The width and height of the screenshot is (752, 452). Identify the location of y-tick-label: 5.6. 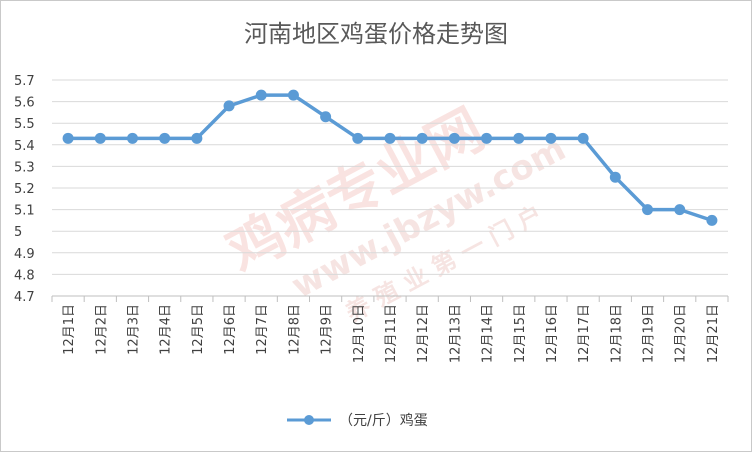
(24, 103).